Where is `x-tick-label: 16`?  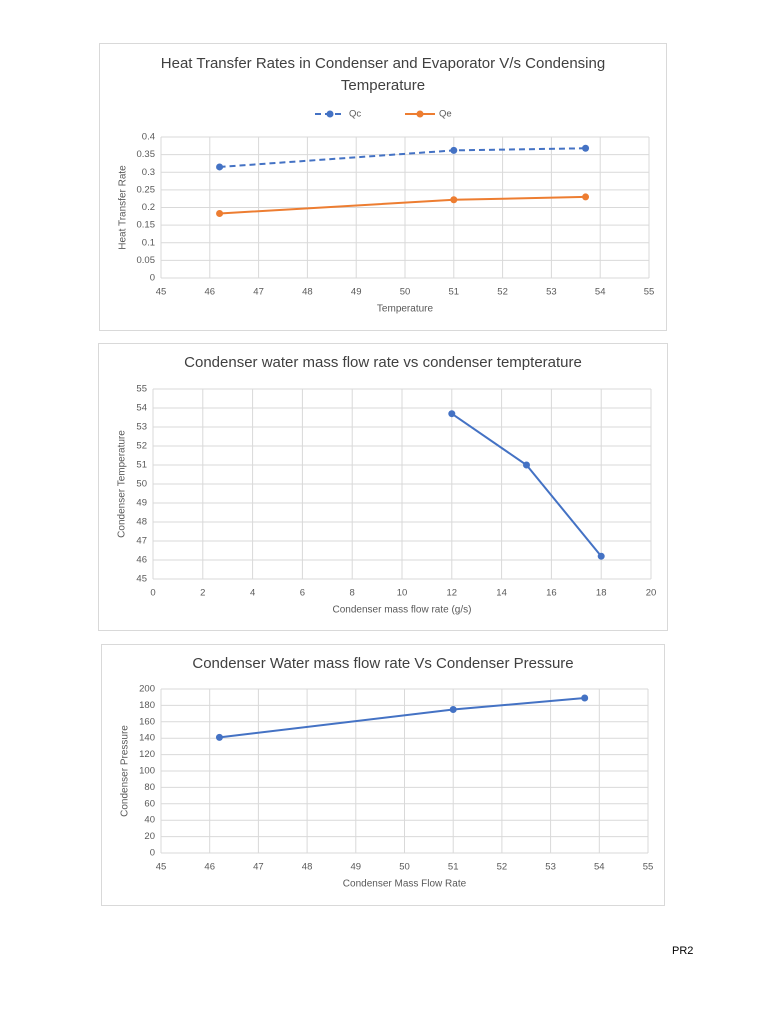 x-tick-label: 16 is located at coordinates (551, 593).